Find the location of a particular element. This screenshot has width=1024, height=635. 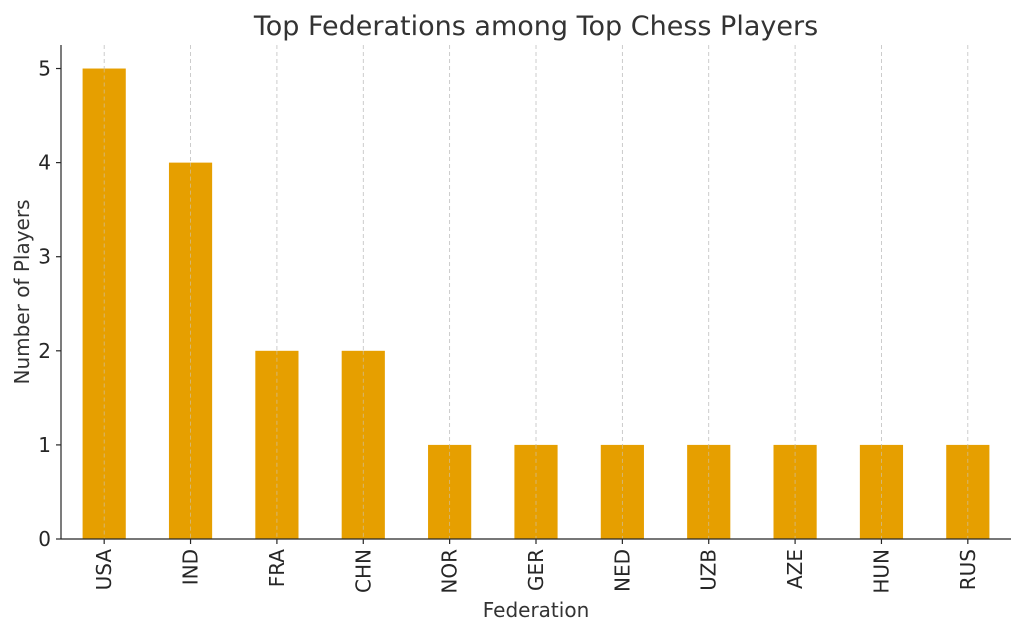

x-tick-label: UZB is located at coordinates (709, 570).